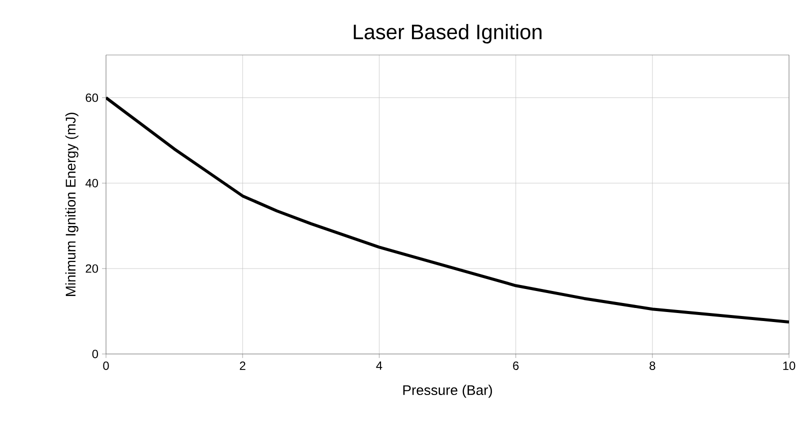  Describe the element at coordinates (92, 97) in the screenshot. I see `y-tick-label: 60` at that location.